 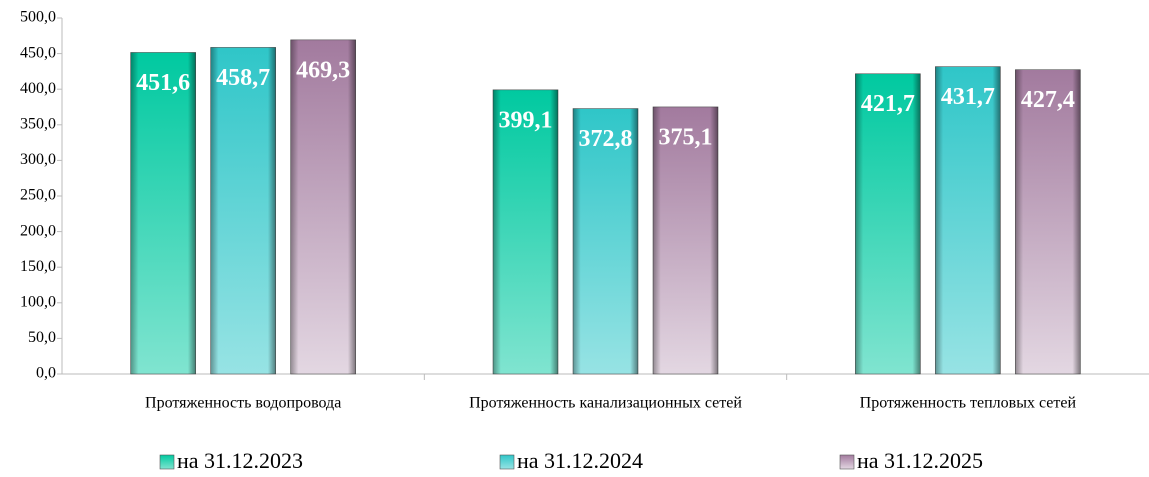 I want to click on x-tick-label: Протяженность канализационных сетей, so click(x=605, y=403).